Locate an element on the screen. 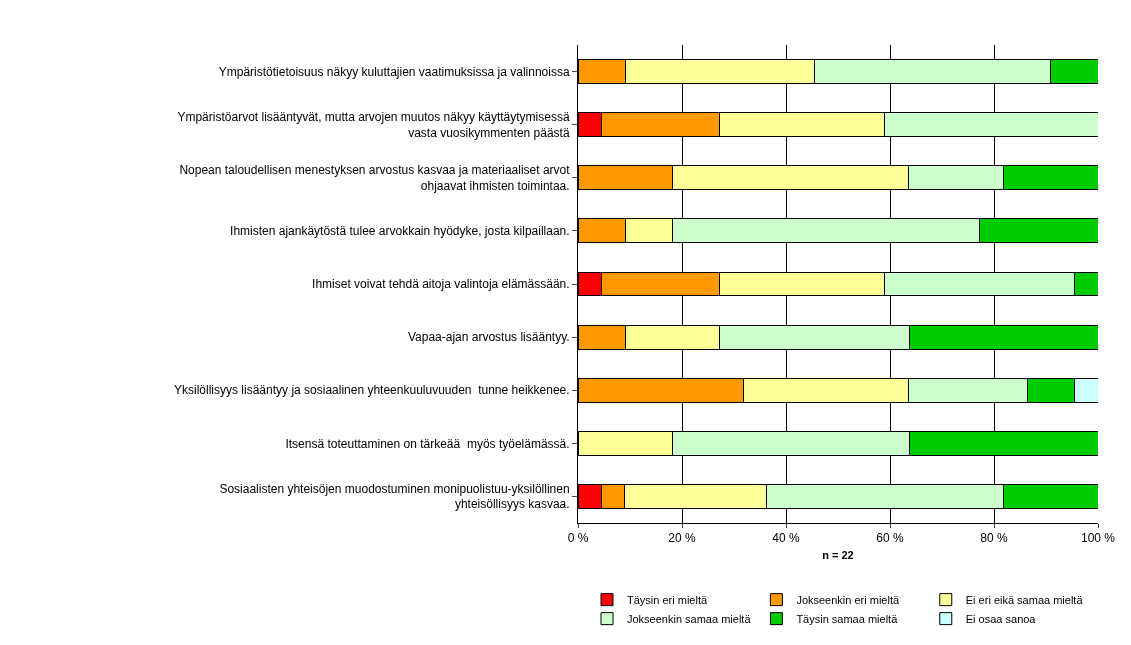 The width and height of the screenshot is (1131, 645). legend-label: Ei osaa sanoa is located at coordinates (1001, 618).